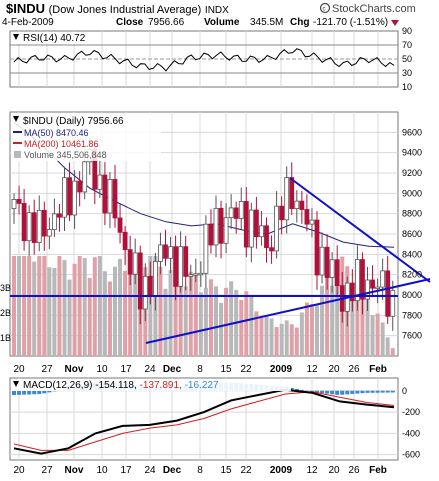 The image size is (439, 481). Describe the element at coordinates (411, 412) in the screenshot. I see `macd-tick-label: -200` at that location.